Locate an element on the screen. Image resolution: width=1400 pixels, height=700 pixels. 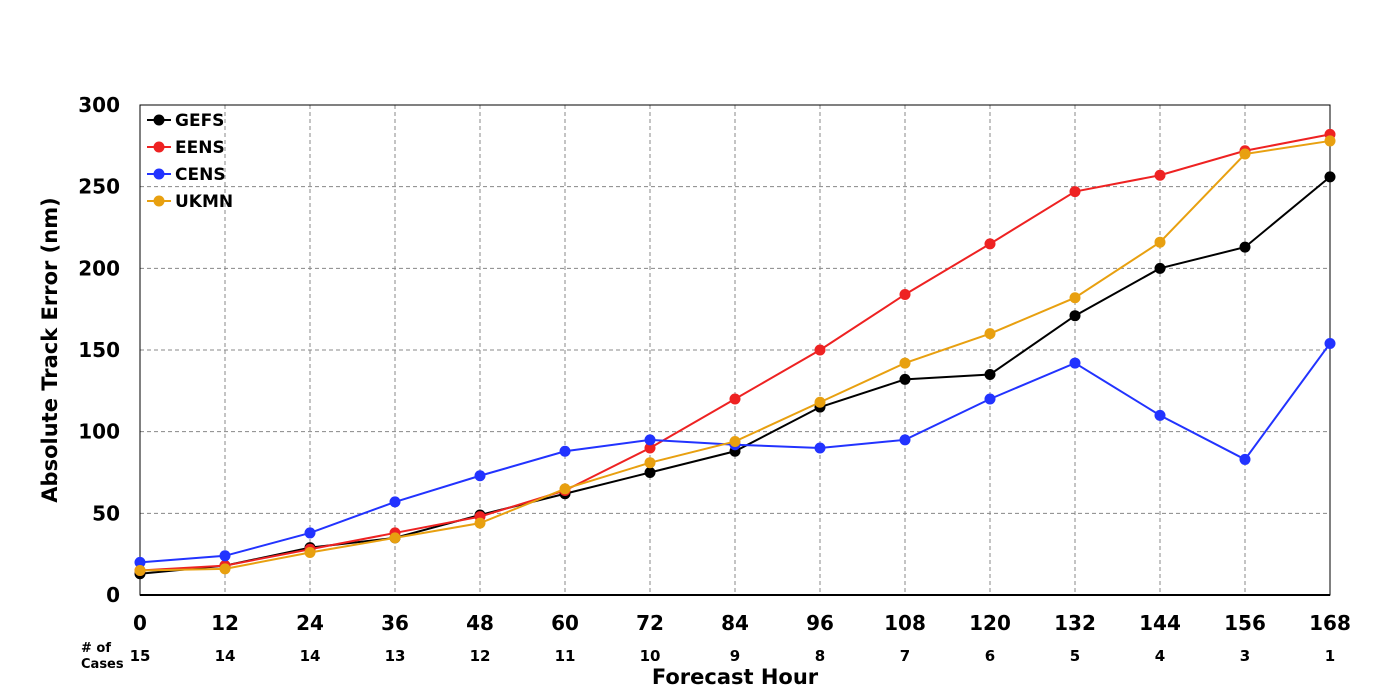
legend-marker-cens is located at coordinates (159, 174).